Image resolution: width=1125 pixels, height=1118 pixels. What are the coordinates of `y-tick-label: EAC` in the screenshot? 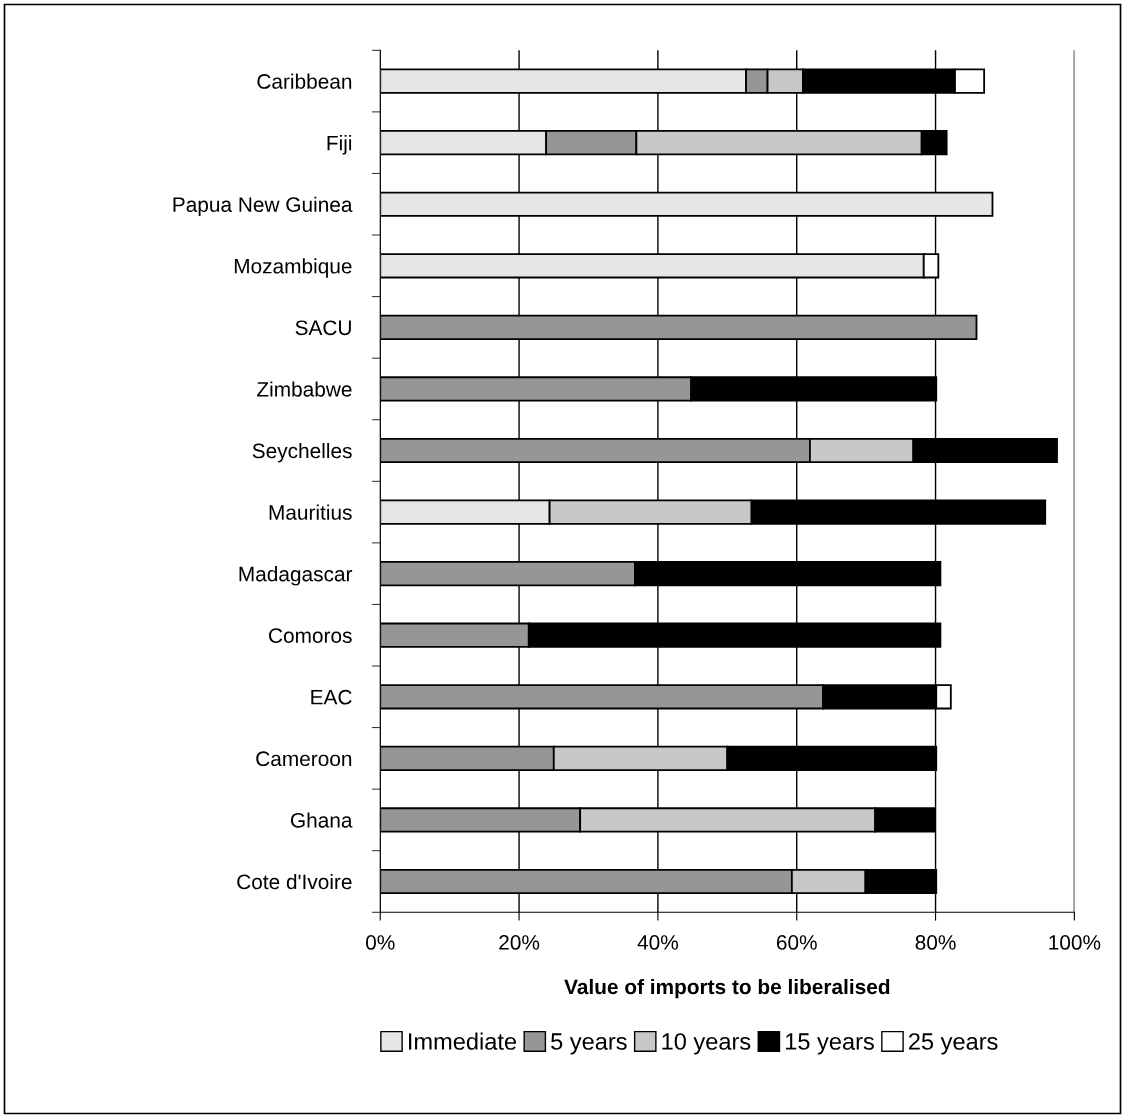 It's located at (331, 697).